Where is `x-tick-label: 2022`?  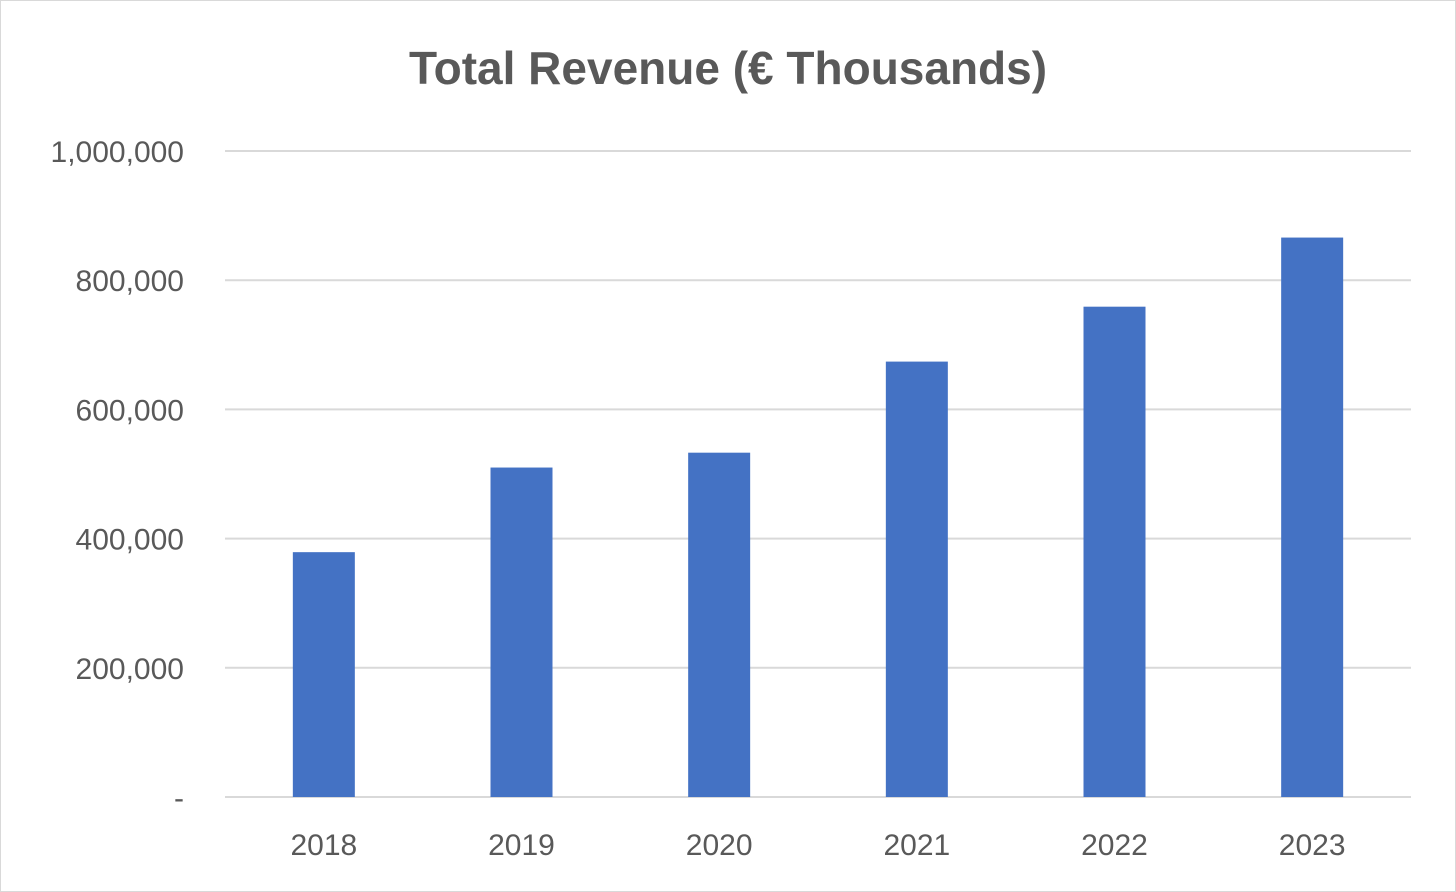
x-tick-label: 2022 is located at coordinates (1114, 845).